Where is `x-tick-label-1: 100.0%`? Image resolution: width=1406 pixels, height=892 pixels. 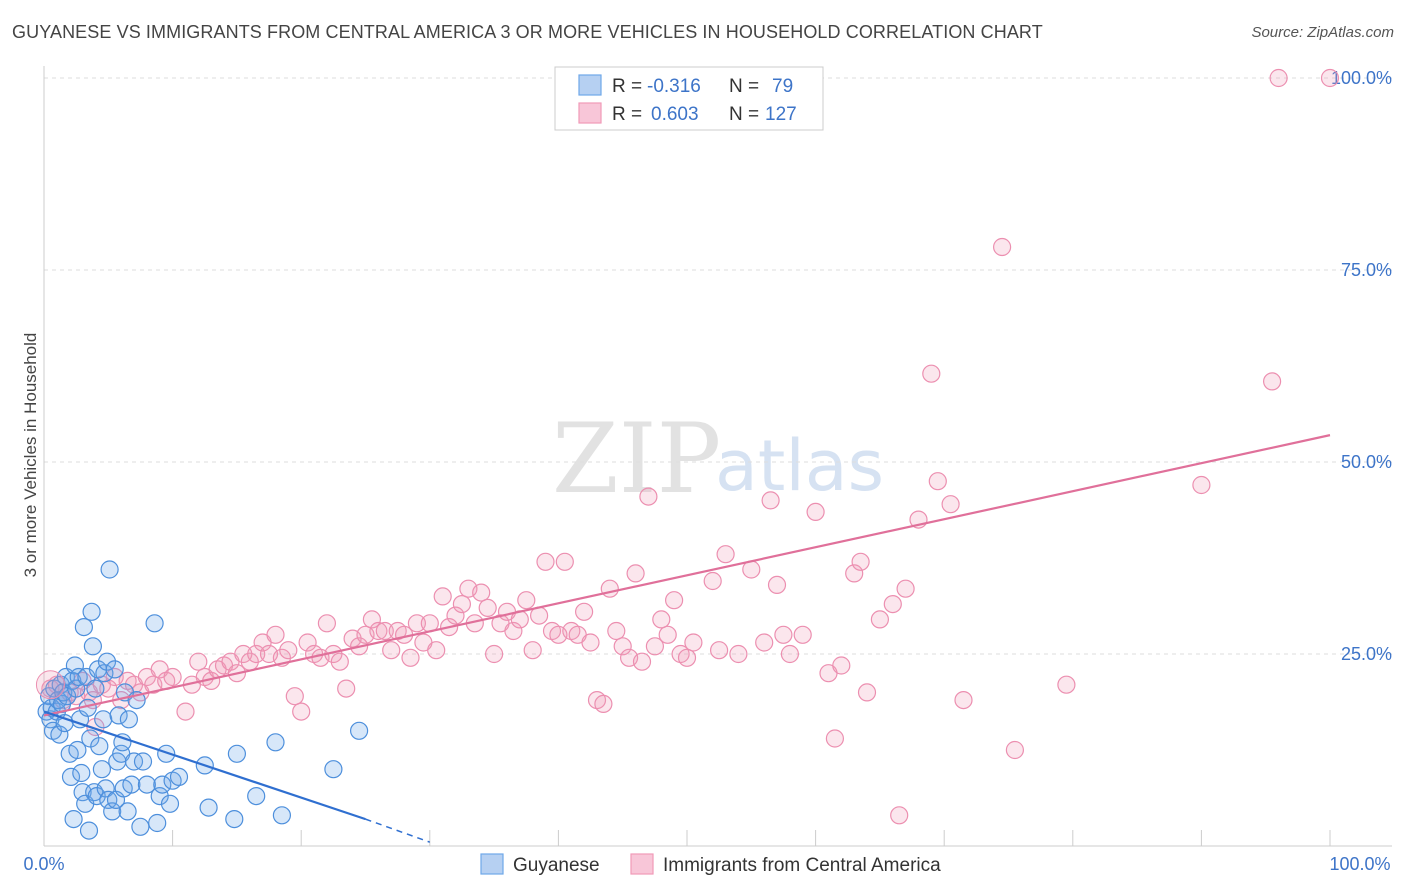
x-tick-label-1: 100.0% is located at coordinates (1359, 864).